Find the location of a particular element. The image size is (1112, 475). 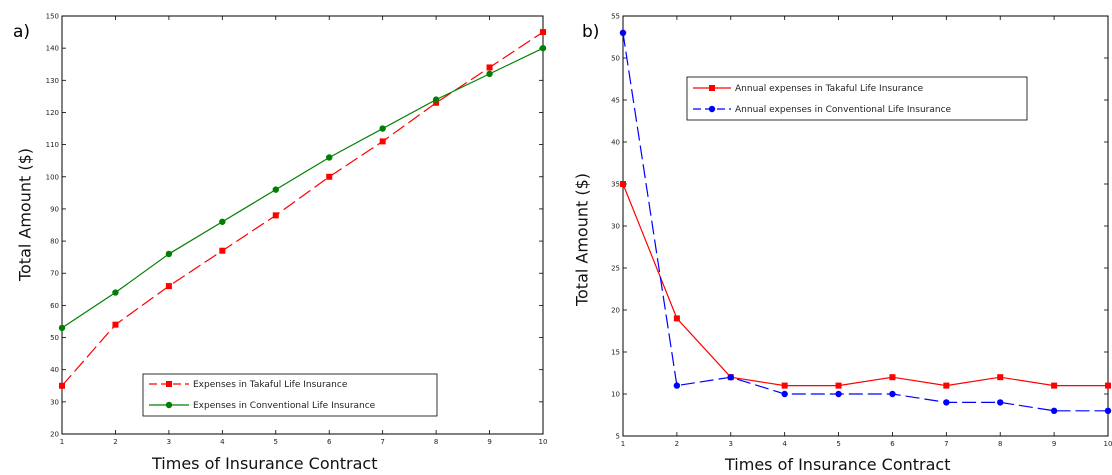

y-tick-label: 25 is located at coordinates (615, 269).